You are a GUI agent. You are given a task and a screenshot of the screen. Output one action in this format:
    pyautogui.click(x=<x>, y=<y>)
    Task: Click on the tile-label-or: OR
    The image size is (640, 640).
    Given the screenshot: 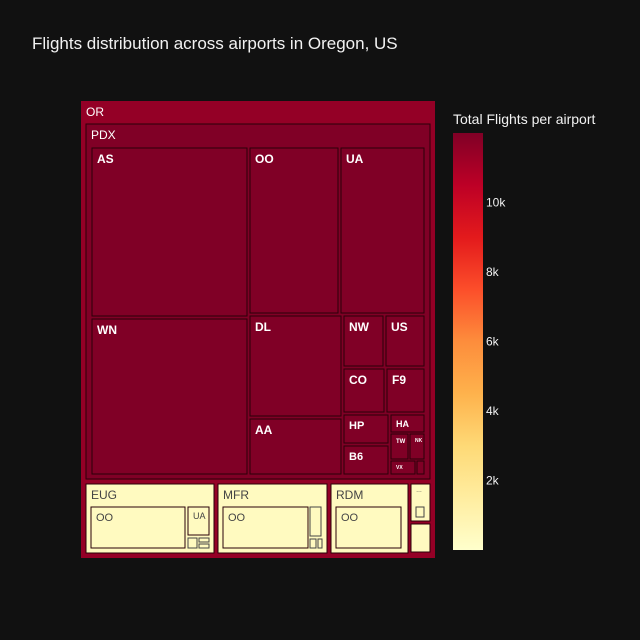 What is the action you would take?
    pyautogui.click(x=95, y=112)
    